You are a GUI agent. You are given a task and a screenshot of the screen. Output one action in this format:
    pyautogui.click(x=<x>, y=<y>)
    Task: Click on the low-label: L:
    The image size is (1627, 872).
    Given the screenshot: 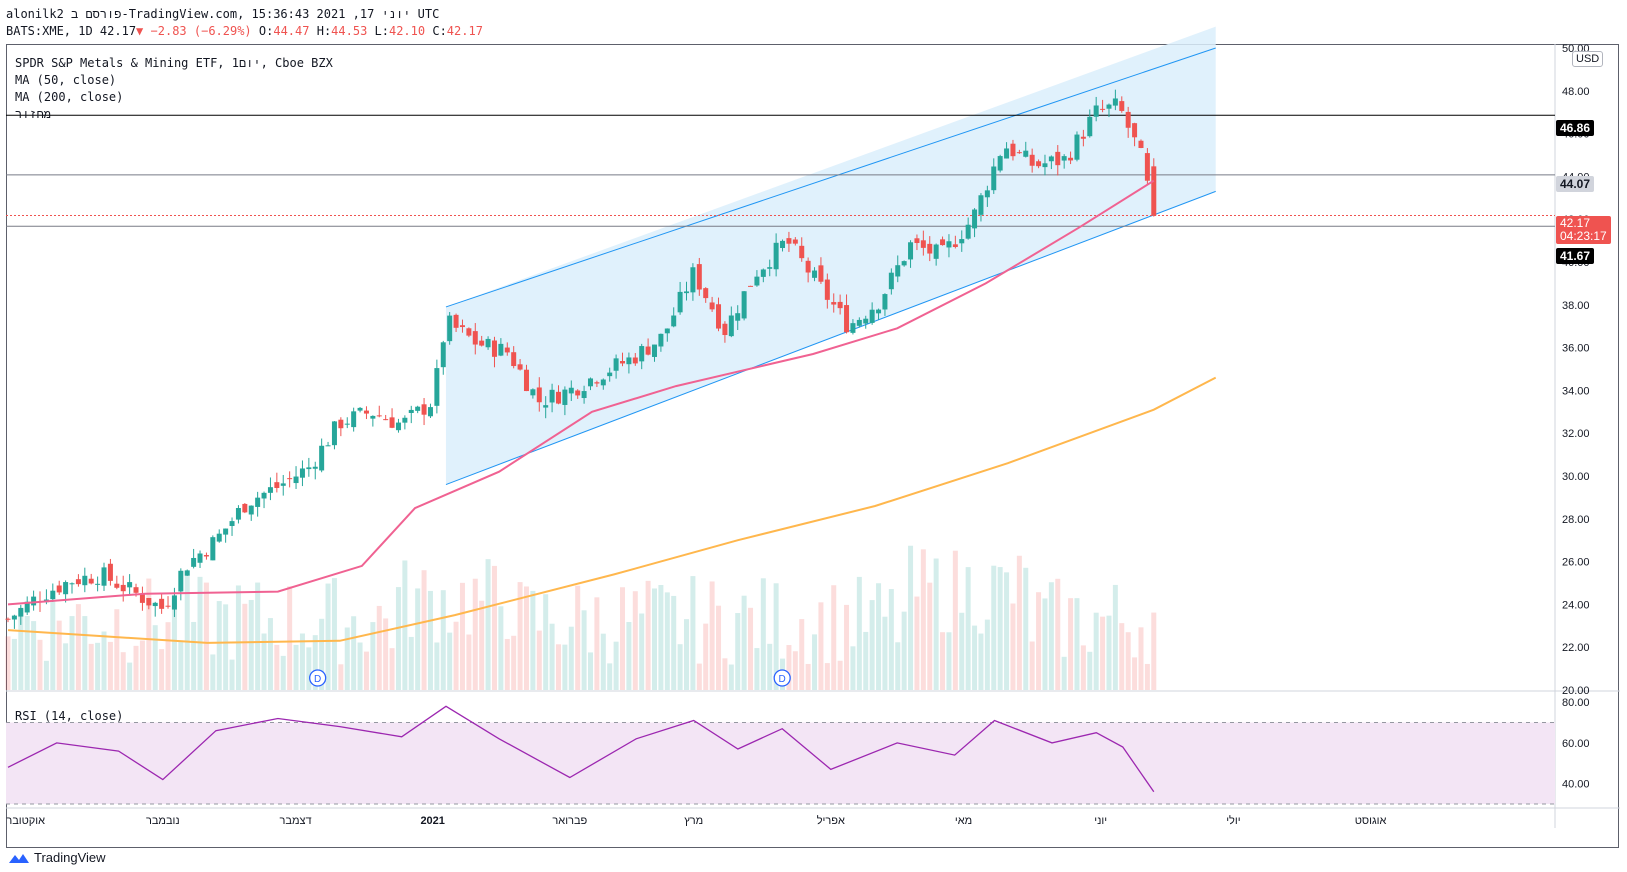 What is the action you would take?
    pyautogui.click(x=381, y=31)
    